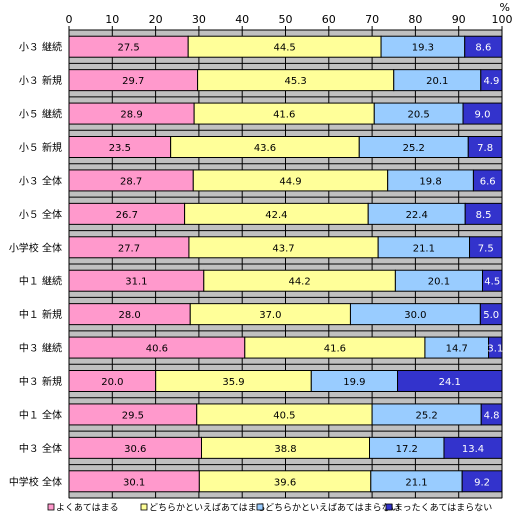 The image size is (525, 521). I want to click on x-tick-label: 80, so click(415, 19).